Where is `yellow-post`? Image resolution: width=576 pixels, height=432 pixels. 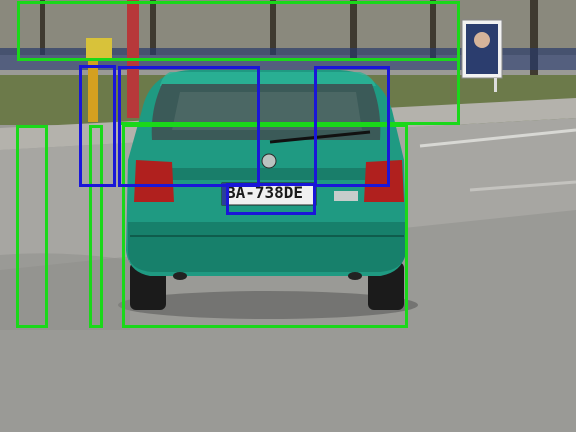 yellow-post is located at coordinates (93, 91).